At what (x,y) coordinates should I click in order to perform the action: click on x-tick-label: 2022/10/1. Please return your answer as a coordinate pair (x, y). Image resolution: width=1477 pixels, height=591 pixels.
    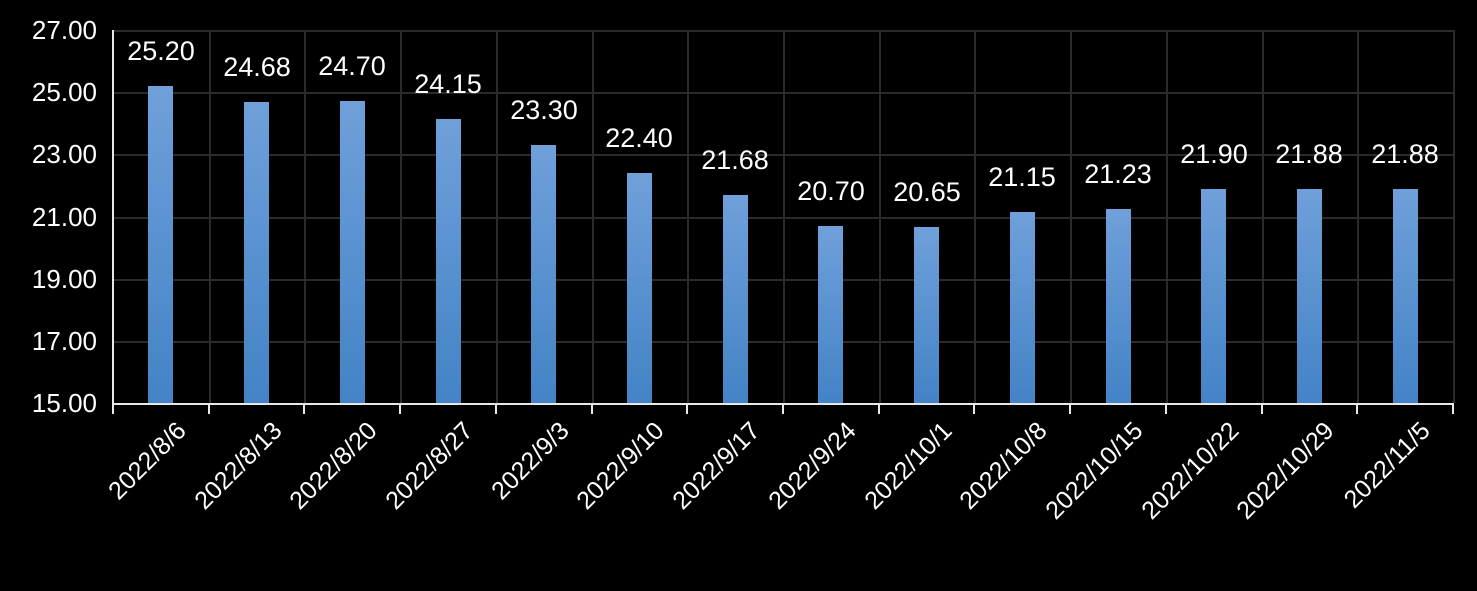
    Looking at the image, I should click on (908, 466).